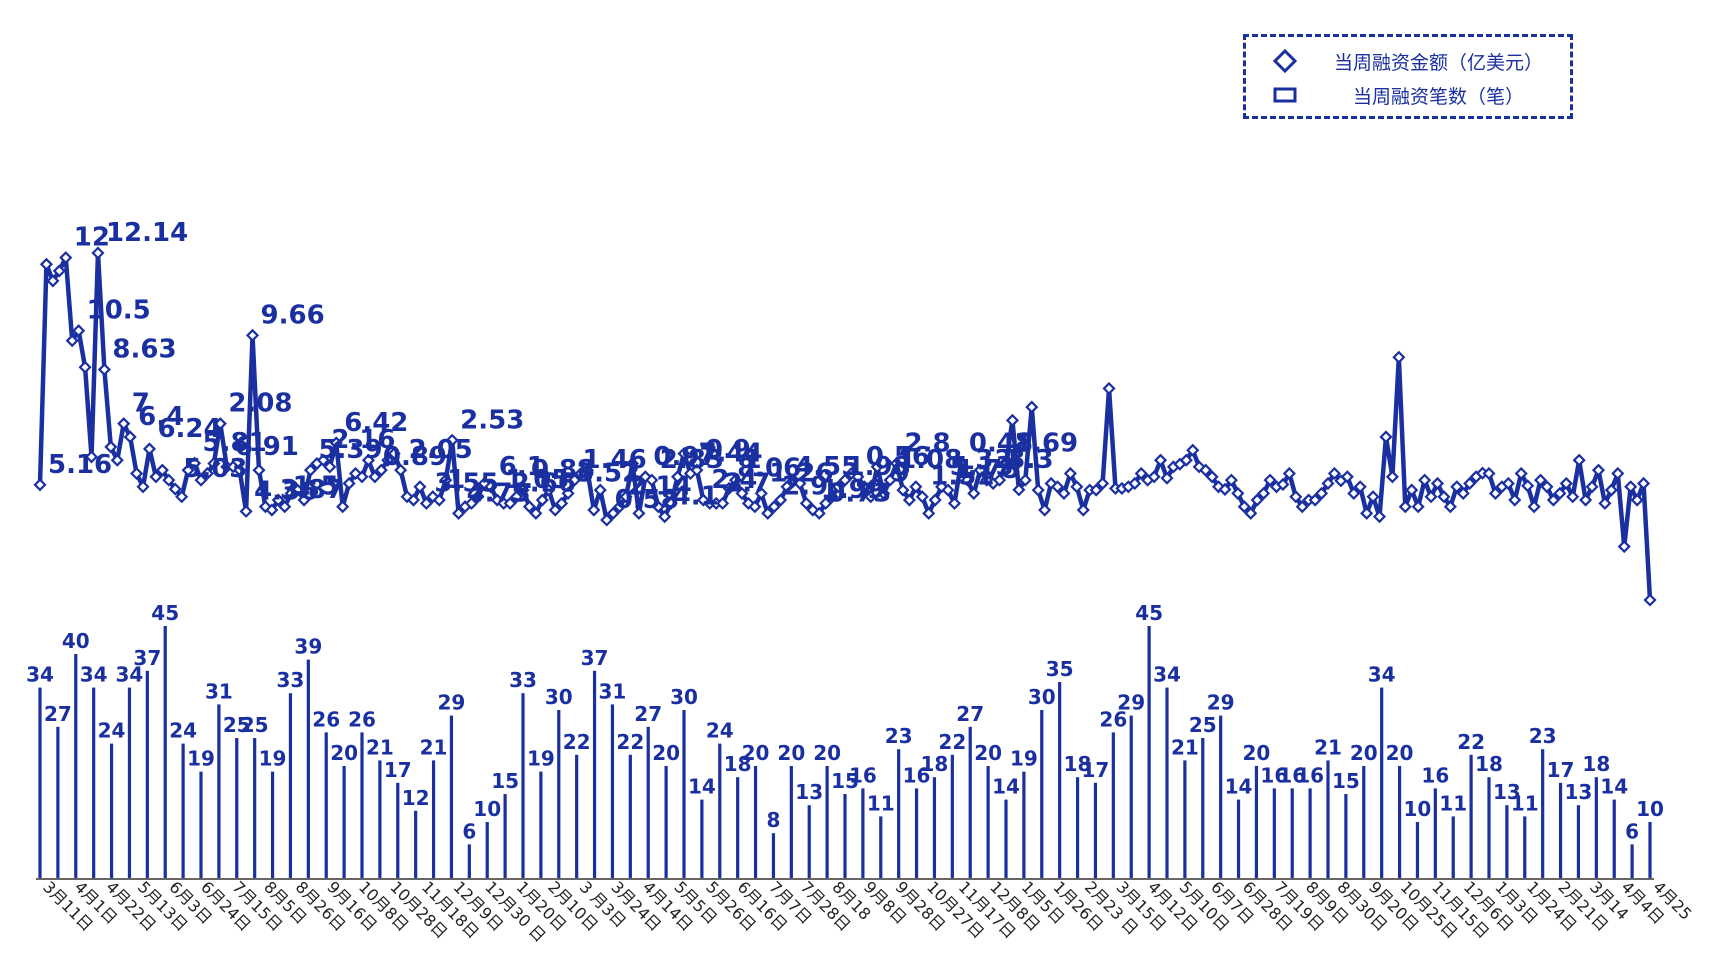 This screenshot has width=1728, height=972. What do you see at coordinates (469, 831) in the screenshot?
I see `count-data-label: 6` at bounding box center [469, 831].